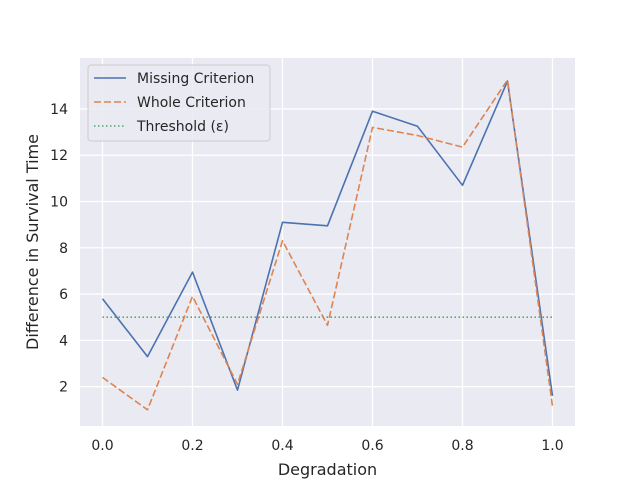  I want to click on x-tick-label: 0.6, so click(372, 446).